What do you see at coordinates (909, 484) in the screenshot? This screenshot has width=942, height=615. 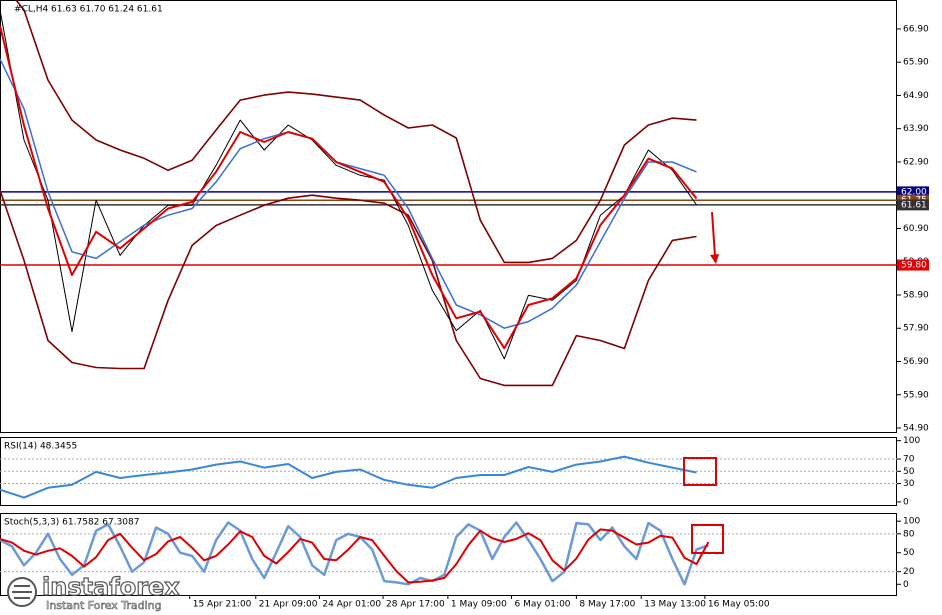 I see `y-tick-label: 30` at bounding box center [909, 484].